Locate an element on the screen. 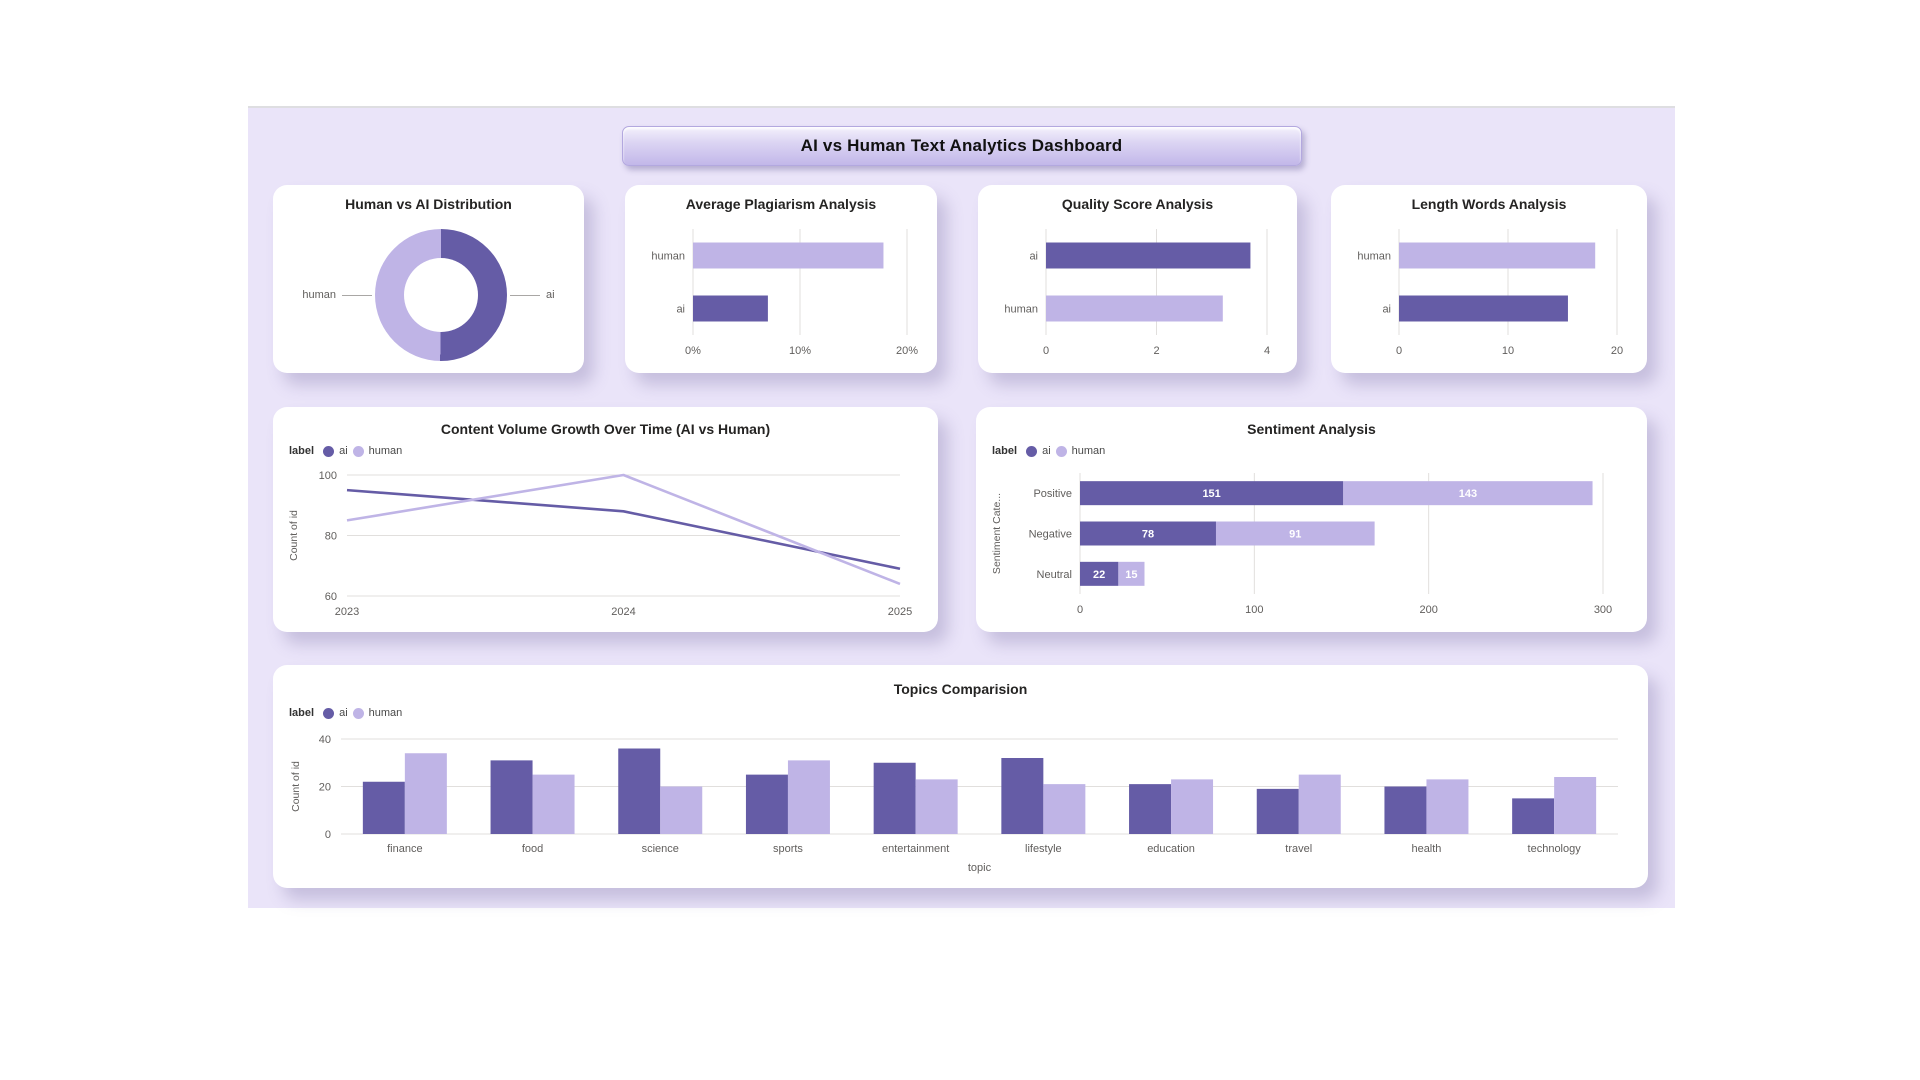  legend-key: label is located at coordinates (302, 713).